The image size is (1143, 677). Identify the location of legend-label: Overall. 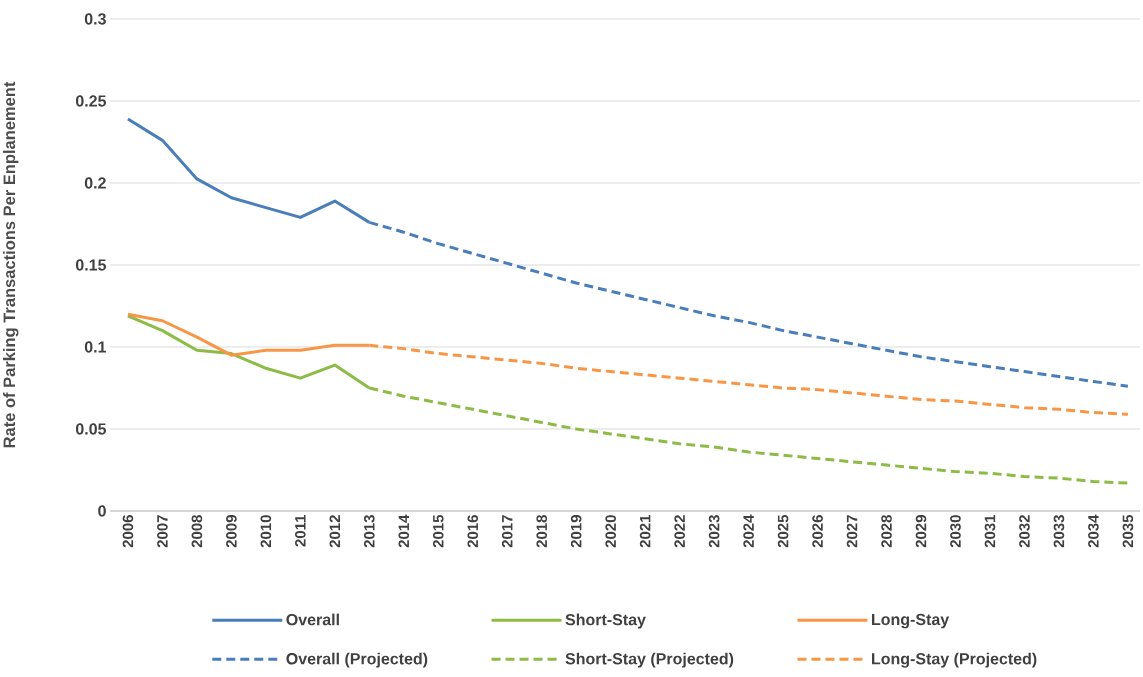
(312, 619).